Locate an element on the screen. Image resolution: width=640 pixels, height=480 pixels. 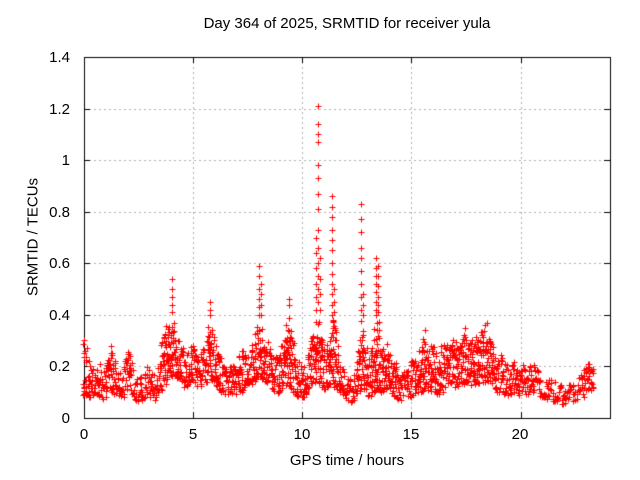
y-tick-label-14: 1.4 is located at coordinates (59, 57).